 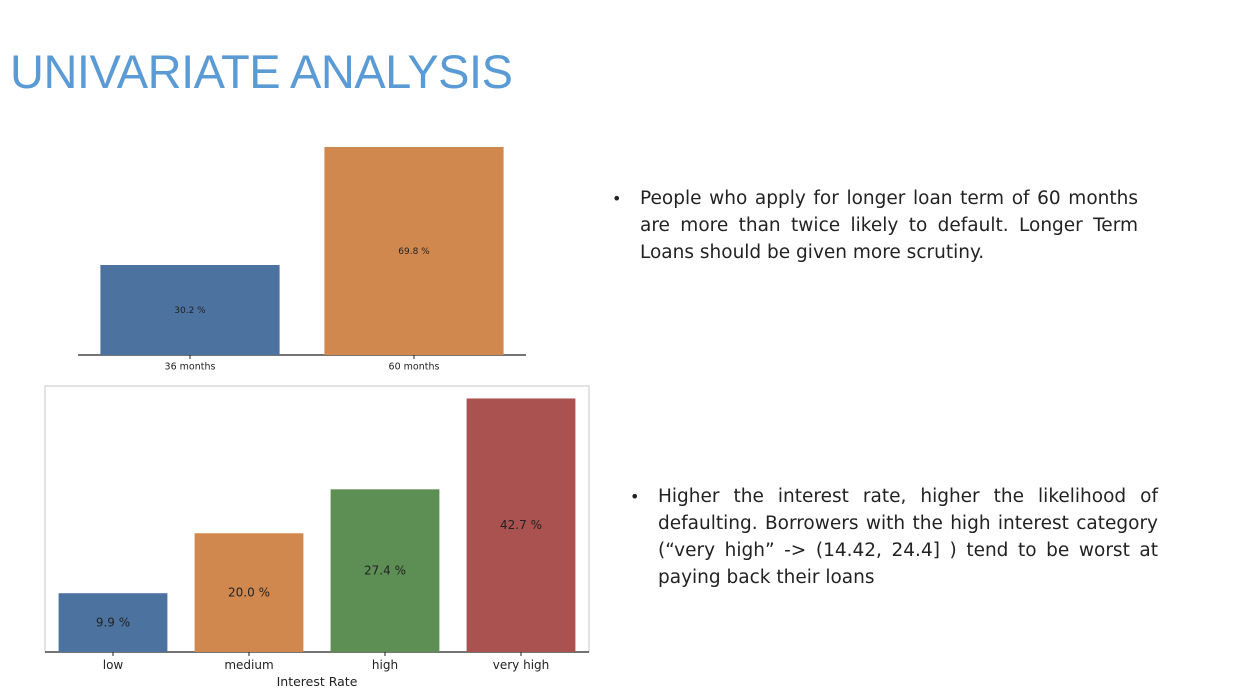 I want to click on bar-medium, so click(x=249, y=592).